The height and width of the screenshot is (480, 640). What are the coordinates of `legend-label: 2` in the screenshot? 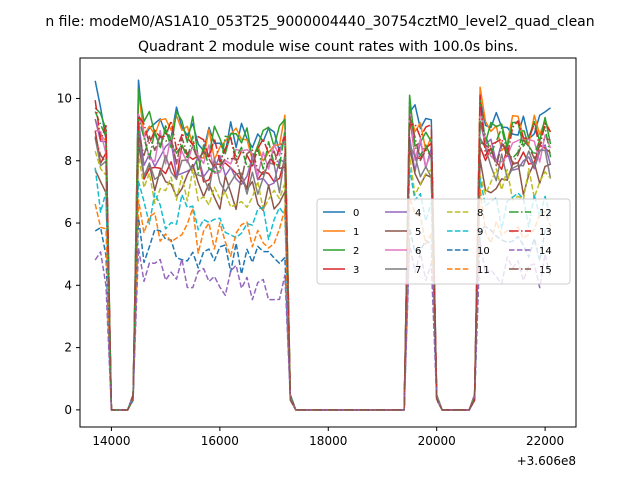 It's located at (356, 251).